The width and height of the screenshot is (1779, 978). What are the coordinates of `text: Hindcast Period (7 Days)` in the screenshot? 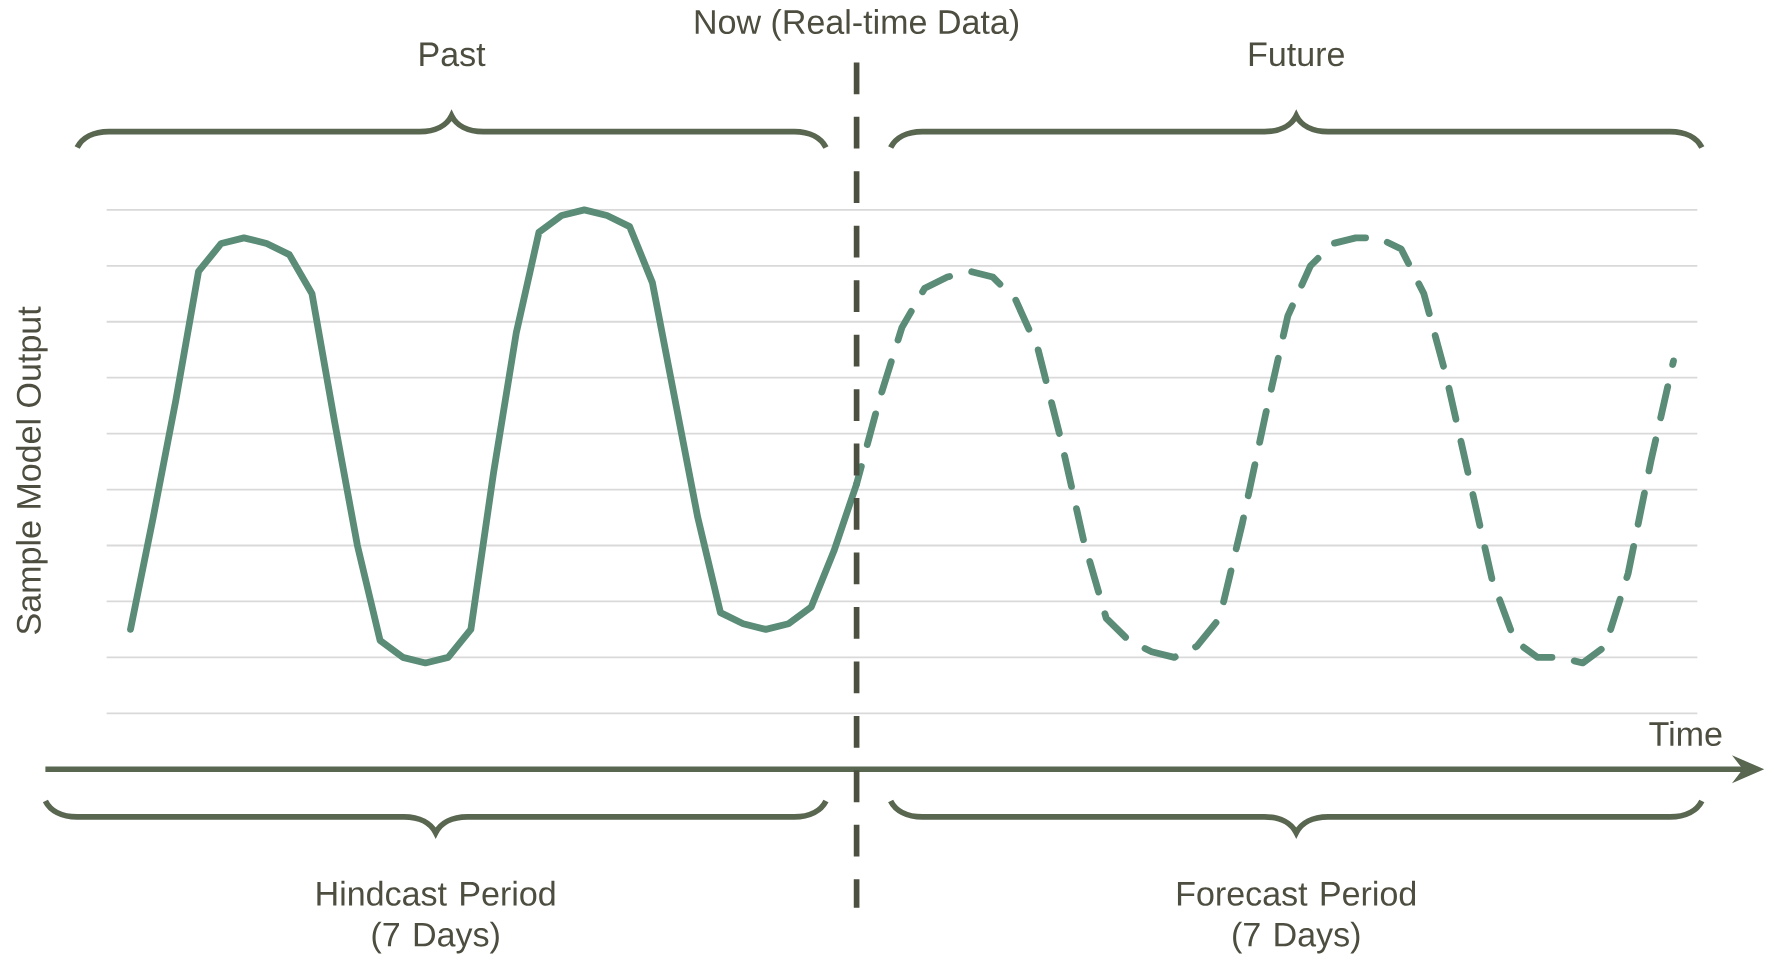 It's located at (436, 917).